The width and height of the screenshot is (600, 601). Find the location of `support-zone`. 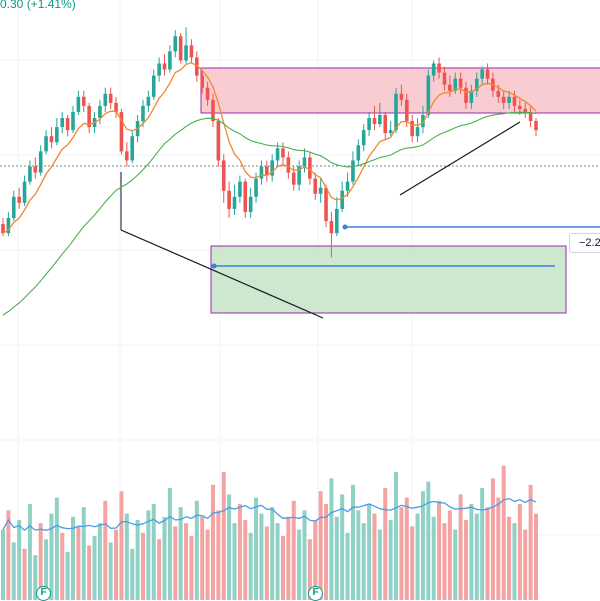

support-zone is located at coordinates (388, 279).